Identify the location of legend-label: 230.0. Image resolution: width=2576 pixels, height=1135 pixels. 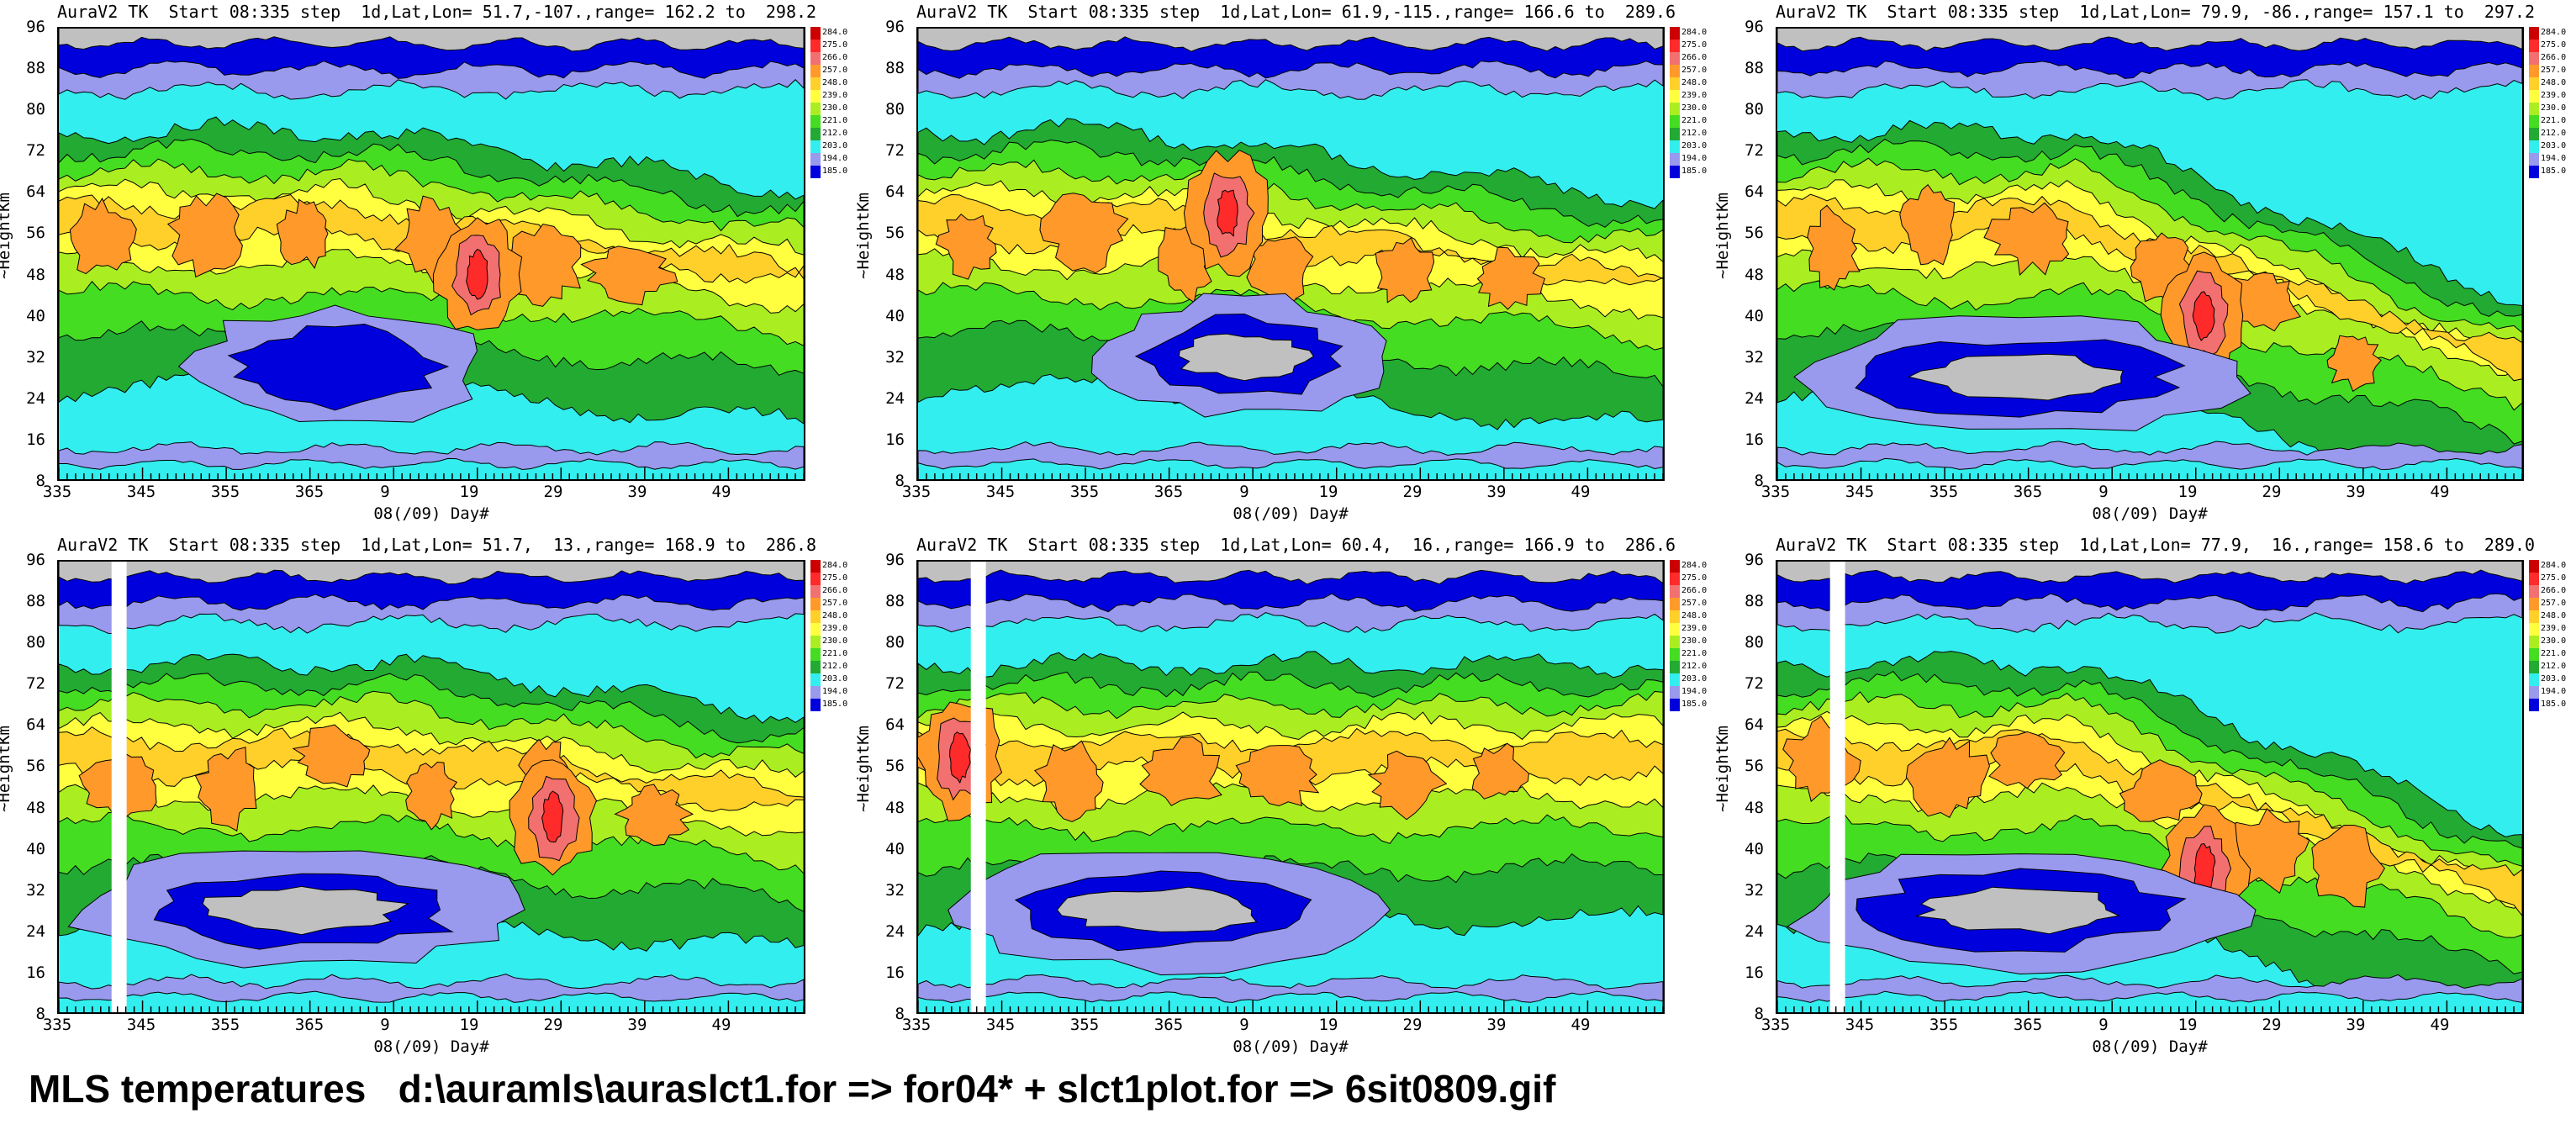
(2554, 108).